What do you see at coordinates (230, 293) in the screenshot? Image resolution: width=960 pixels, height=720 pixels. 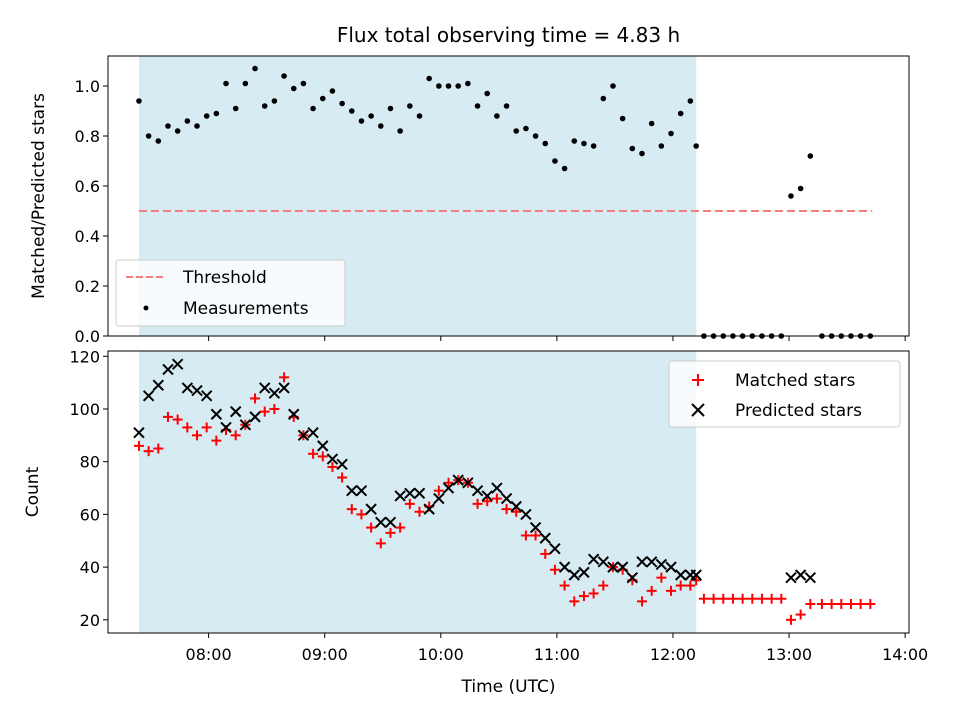 I see `ratio-legend: Threshold Measurements` at bounding box center [230, 293].